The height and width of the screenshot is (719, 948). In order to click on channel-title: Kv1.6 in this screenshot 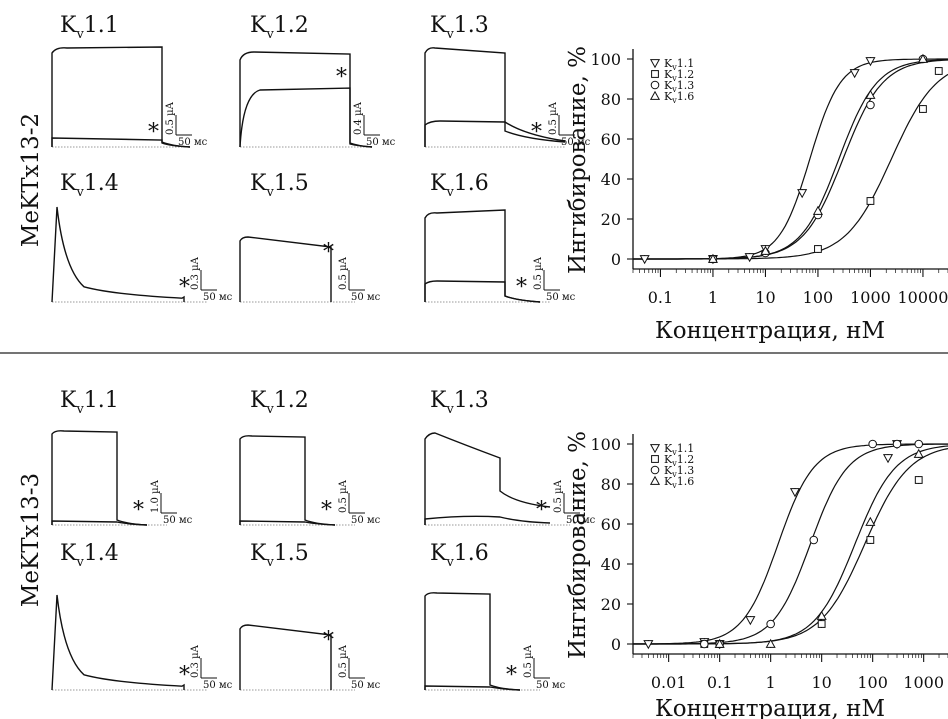, I will do `click(459, 185)`.